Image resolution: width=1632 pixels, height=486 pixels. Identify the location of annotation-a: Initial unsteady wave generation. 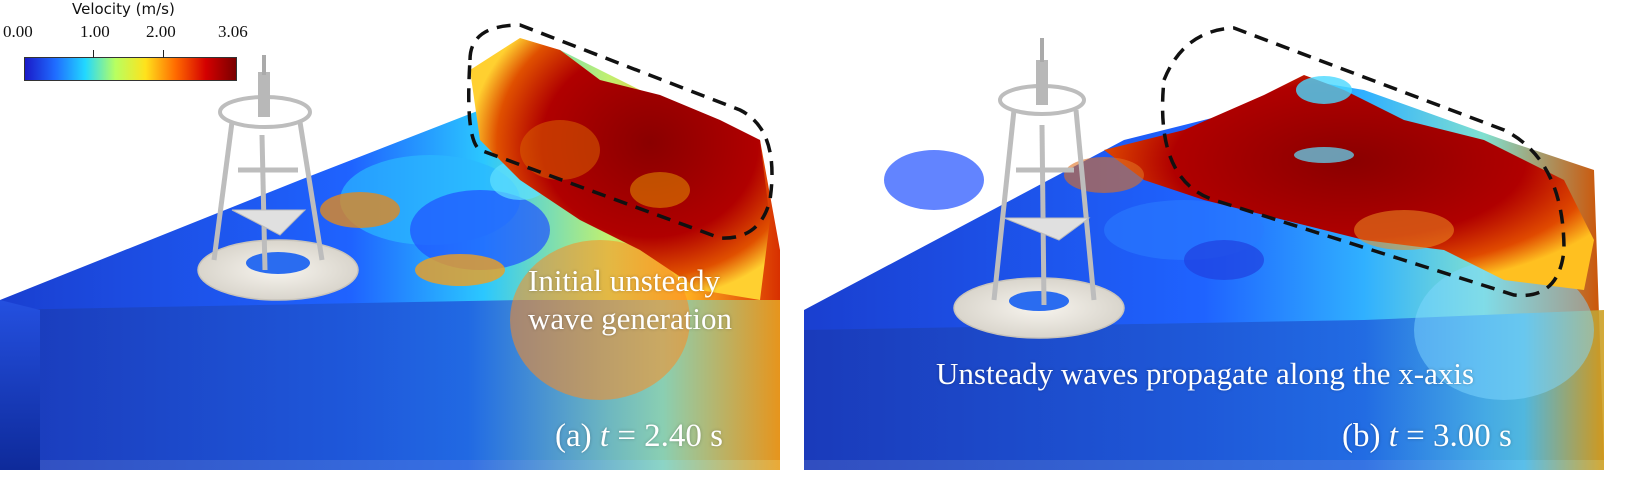
(630, 300).